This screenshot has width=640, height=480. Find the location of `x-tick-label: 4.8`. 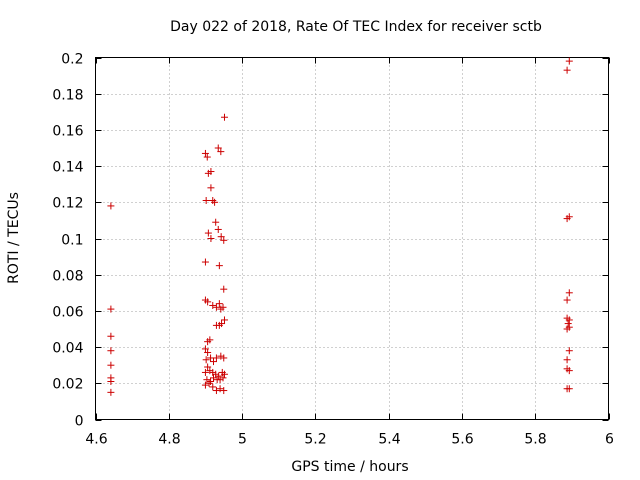

x-tick-label: 4.8 is located at coordinates (169, 440).